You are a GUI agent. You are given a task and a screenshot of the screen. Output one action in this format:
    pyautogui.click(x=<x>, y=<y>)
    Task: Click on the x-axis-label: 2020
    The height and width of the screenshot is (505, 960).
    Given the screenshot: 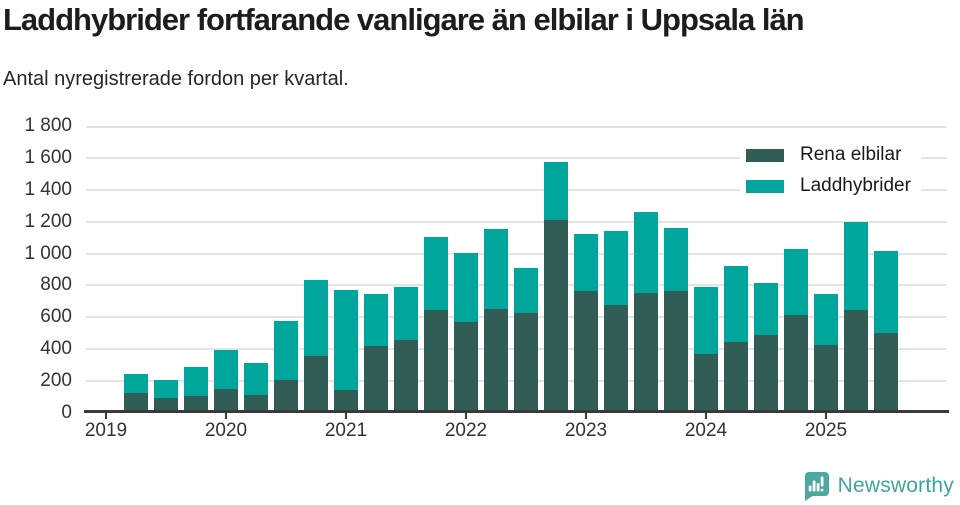 What is the action you would take?
    pyautogui.click(x=226, y=430)
    